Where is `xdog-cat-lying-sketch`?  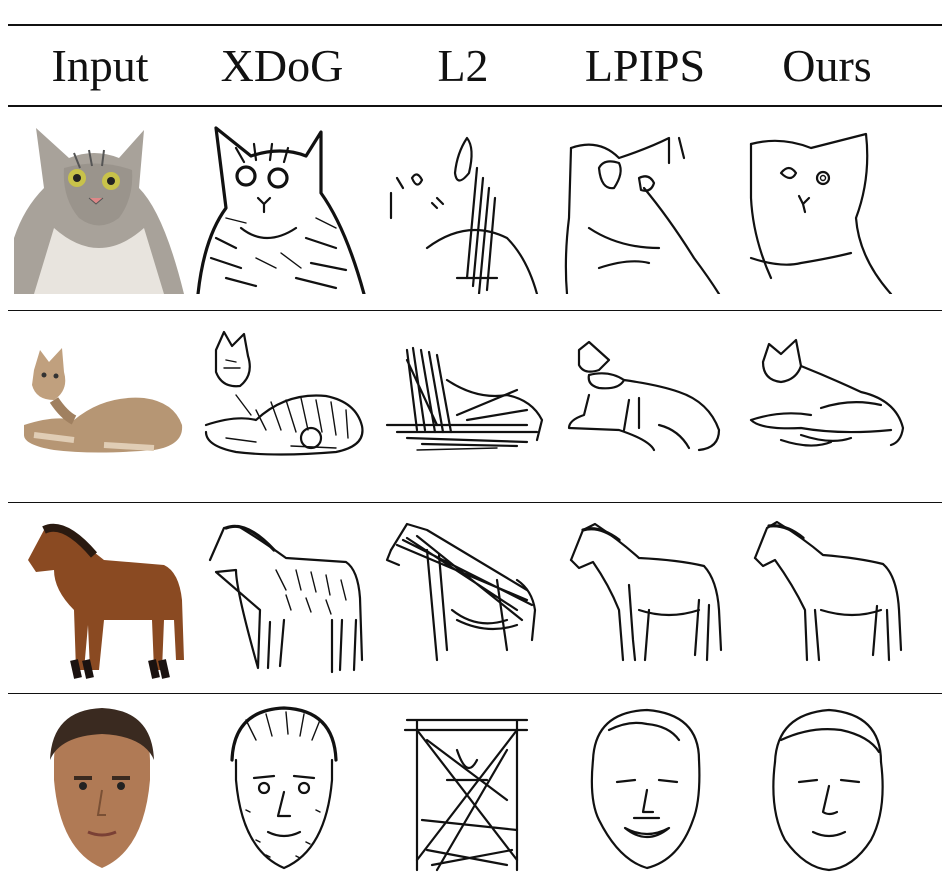
xdog-cat-lying-sketch is located at coordinates (284, 408).